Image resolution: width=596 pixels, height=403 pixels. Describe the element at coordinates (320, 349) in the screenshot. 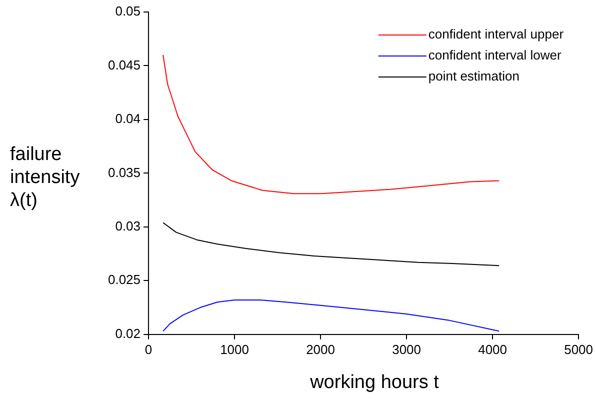

I see `x-tick-label: 2000` at that location.